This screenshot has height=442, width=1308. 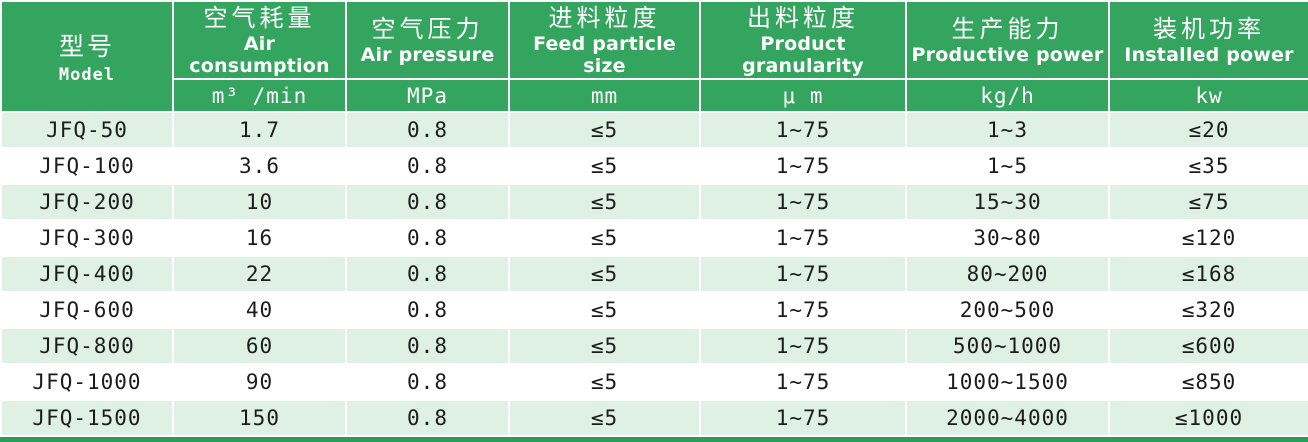 I want to click on table-row: JFQ-50 1.7 0.8 ≤5 1~75 1~3 ≤20, so click(x=654, y=130).